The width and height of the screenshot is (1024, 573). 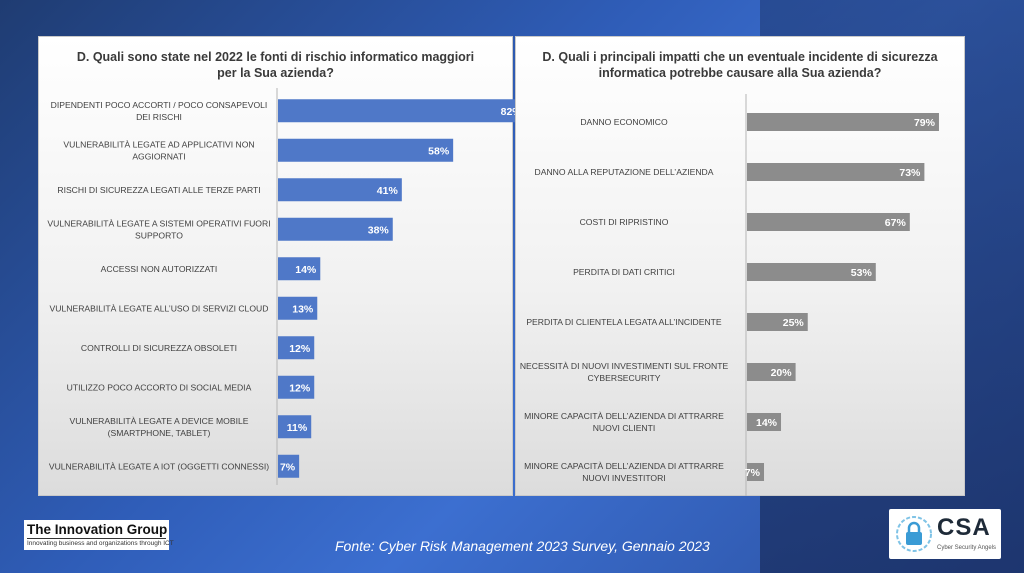 I want to click on value-label-3: 38%, so click(x=379, y=230).